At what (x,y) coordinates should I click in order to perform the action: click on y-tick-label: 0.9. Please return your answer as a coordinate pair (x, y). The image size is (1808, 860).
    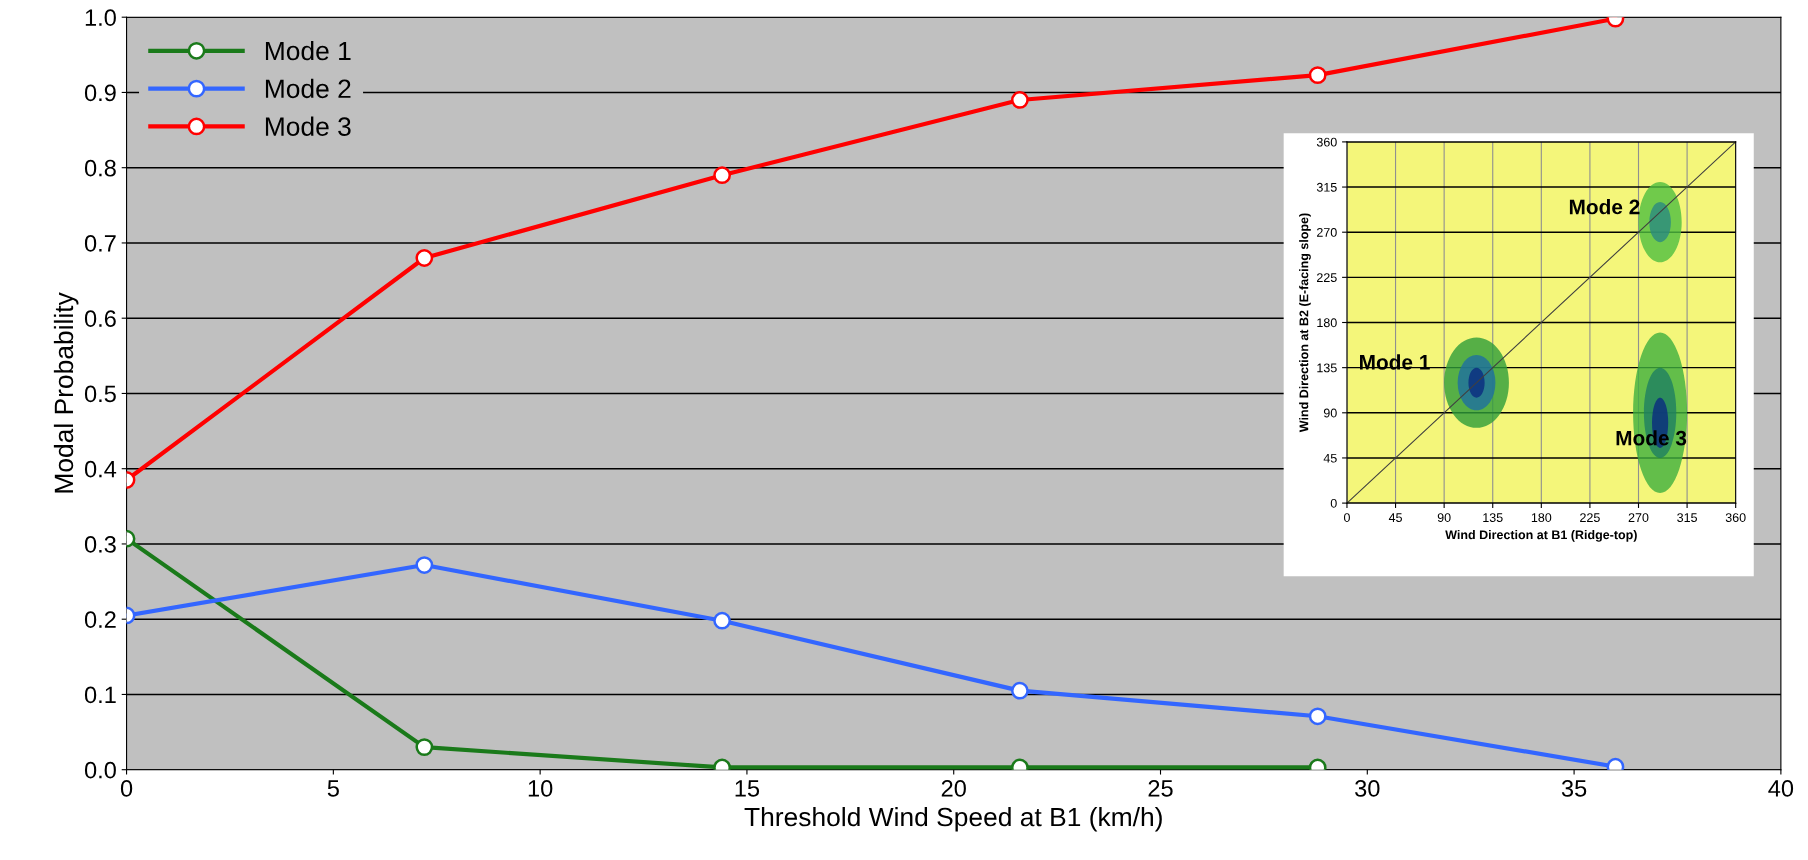
    Looking at the image, I should click on (100, 93).